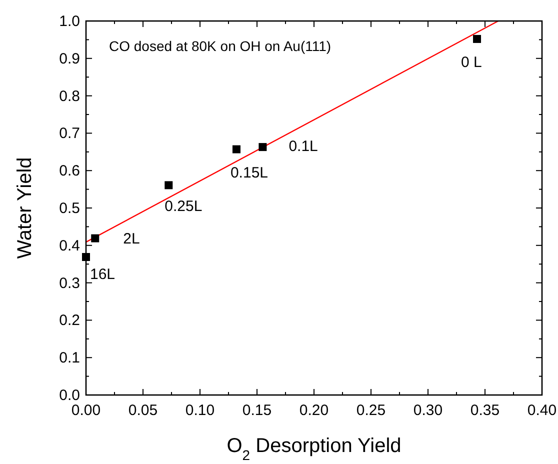  What do you see at coordinates (69, 245) in the screenshot?
I see `y-tick-label: 0.4` at bounding box center [69, 245].